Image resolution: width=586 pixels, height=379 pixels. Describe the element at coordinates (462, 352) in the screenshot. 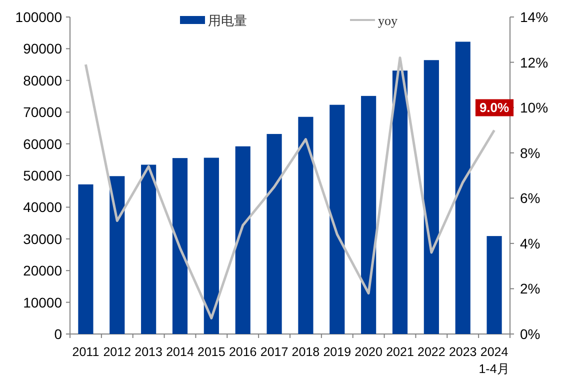

I see `x-tick-label: 2023` at that location.